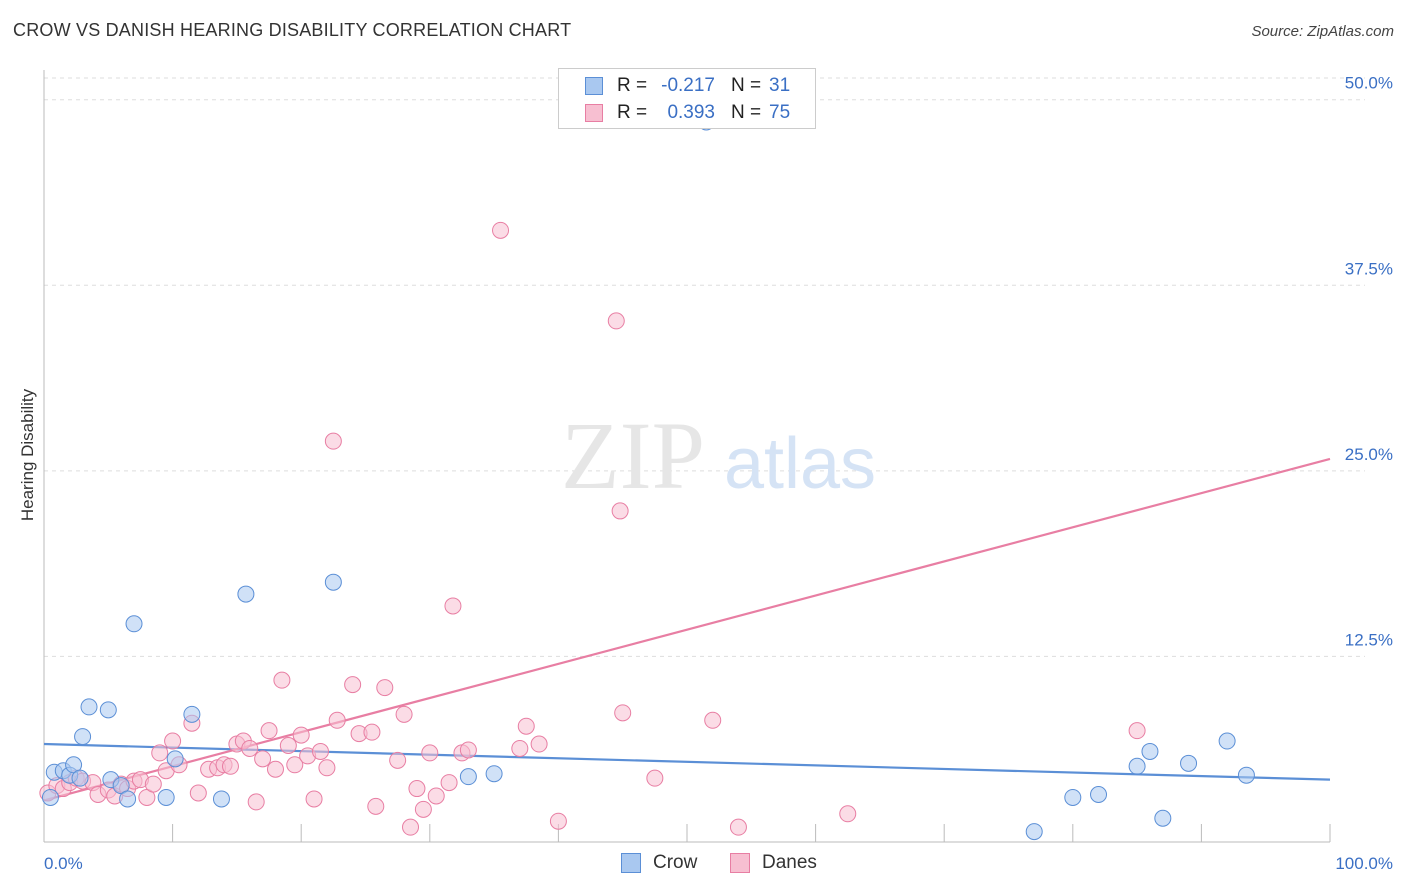 This screenshot has height=892, width=1406. Describe the element at coordinates (594, 113) in the screenshot. I see `legend-swatch-danes` at that location.